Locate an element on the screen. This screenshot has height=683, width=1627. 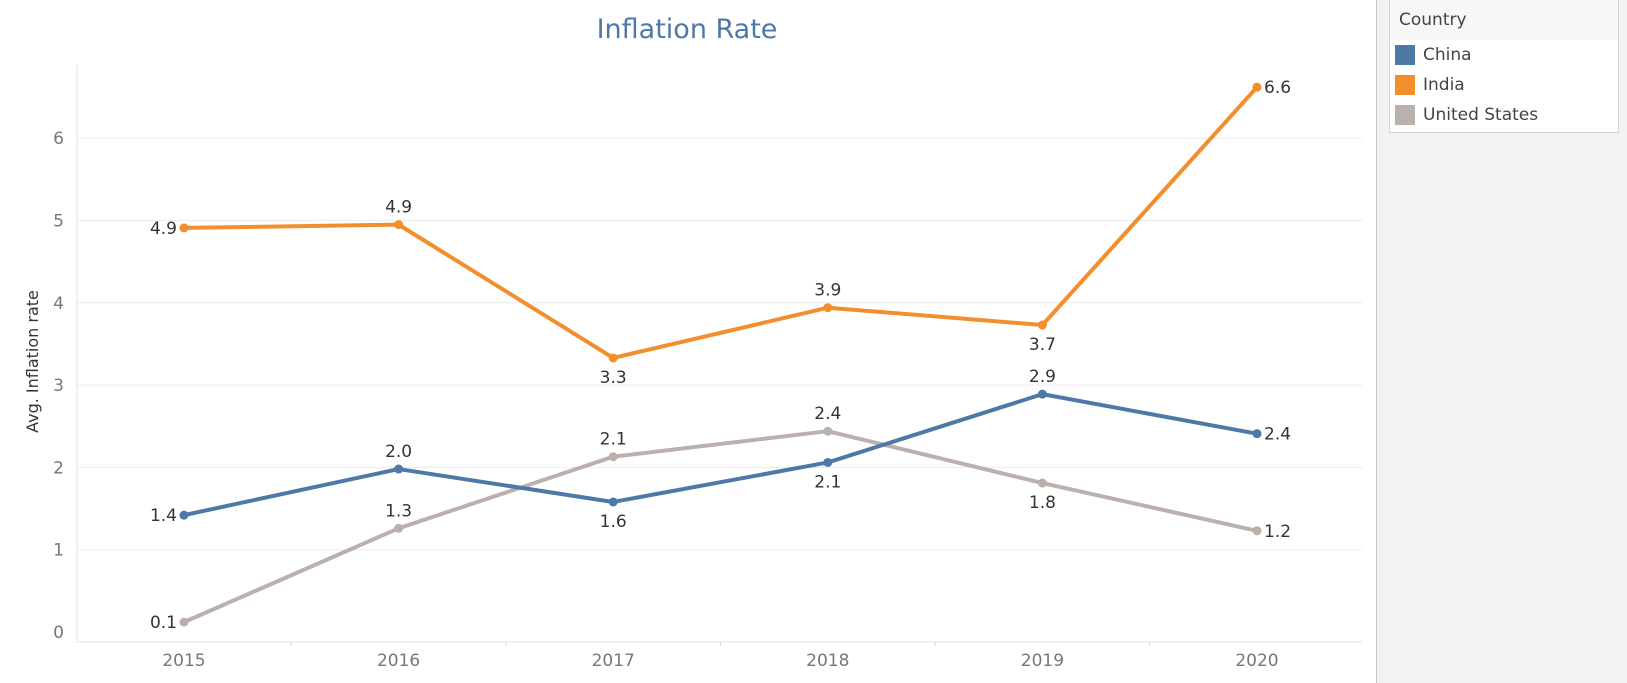
data-label-india: 3.3 is located at coordinates (613, 378).